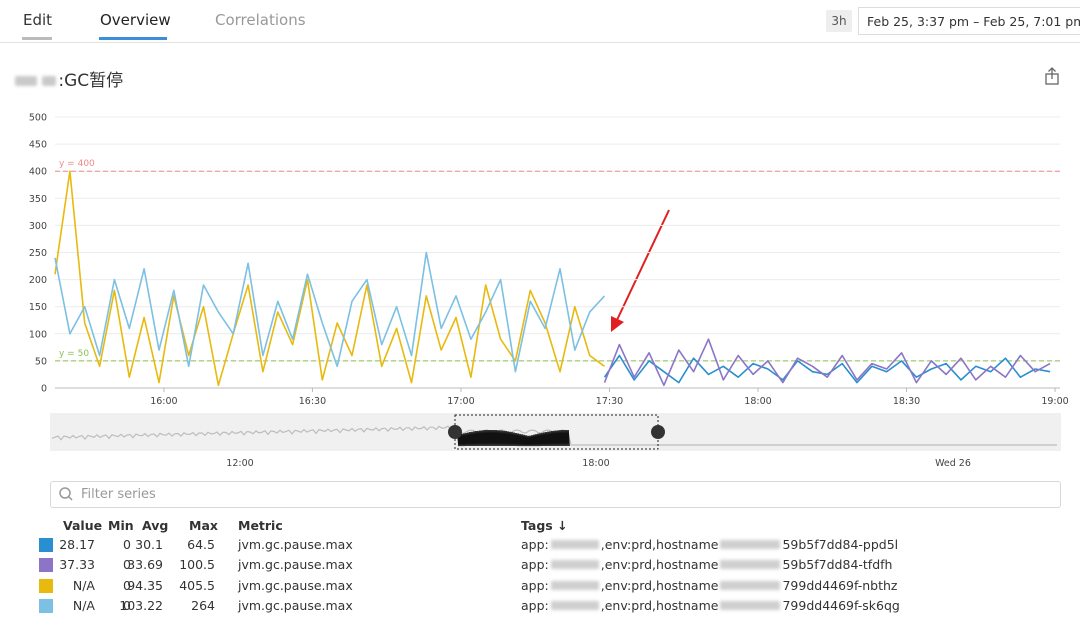 This screenshot has width=1080, height=631. I want to click on search-icon, so click(66, 494).